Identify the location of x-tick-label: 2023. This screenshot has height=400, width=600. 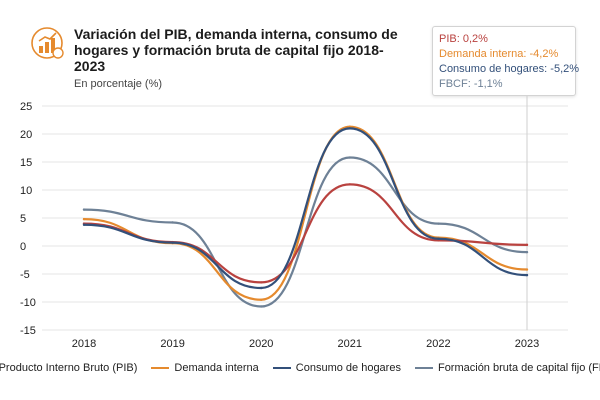
(527, 344).